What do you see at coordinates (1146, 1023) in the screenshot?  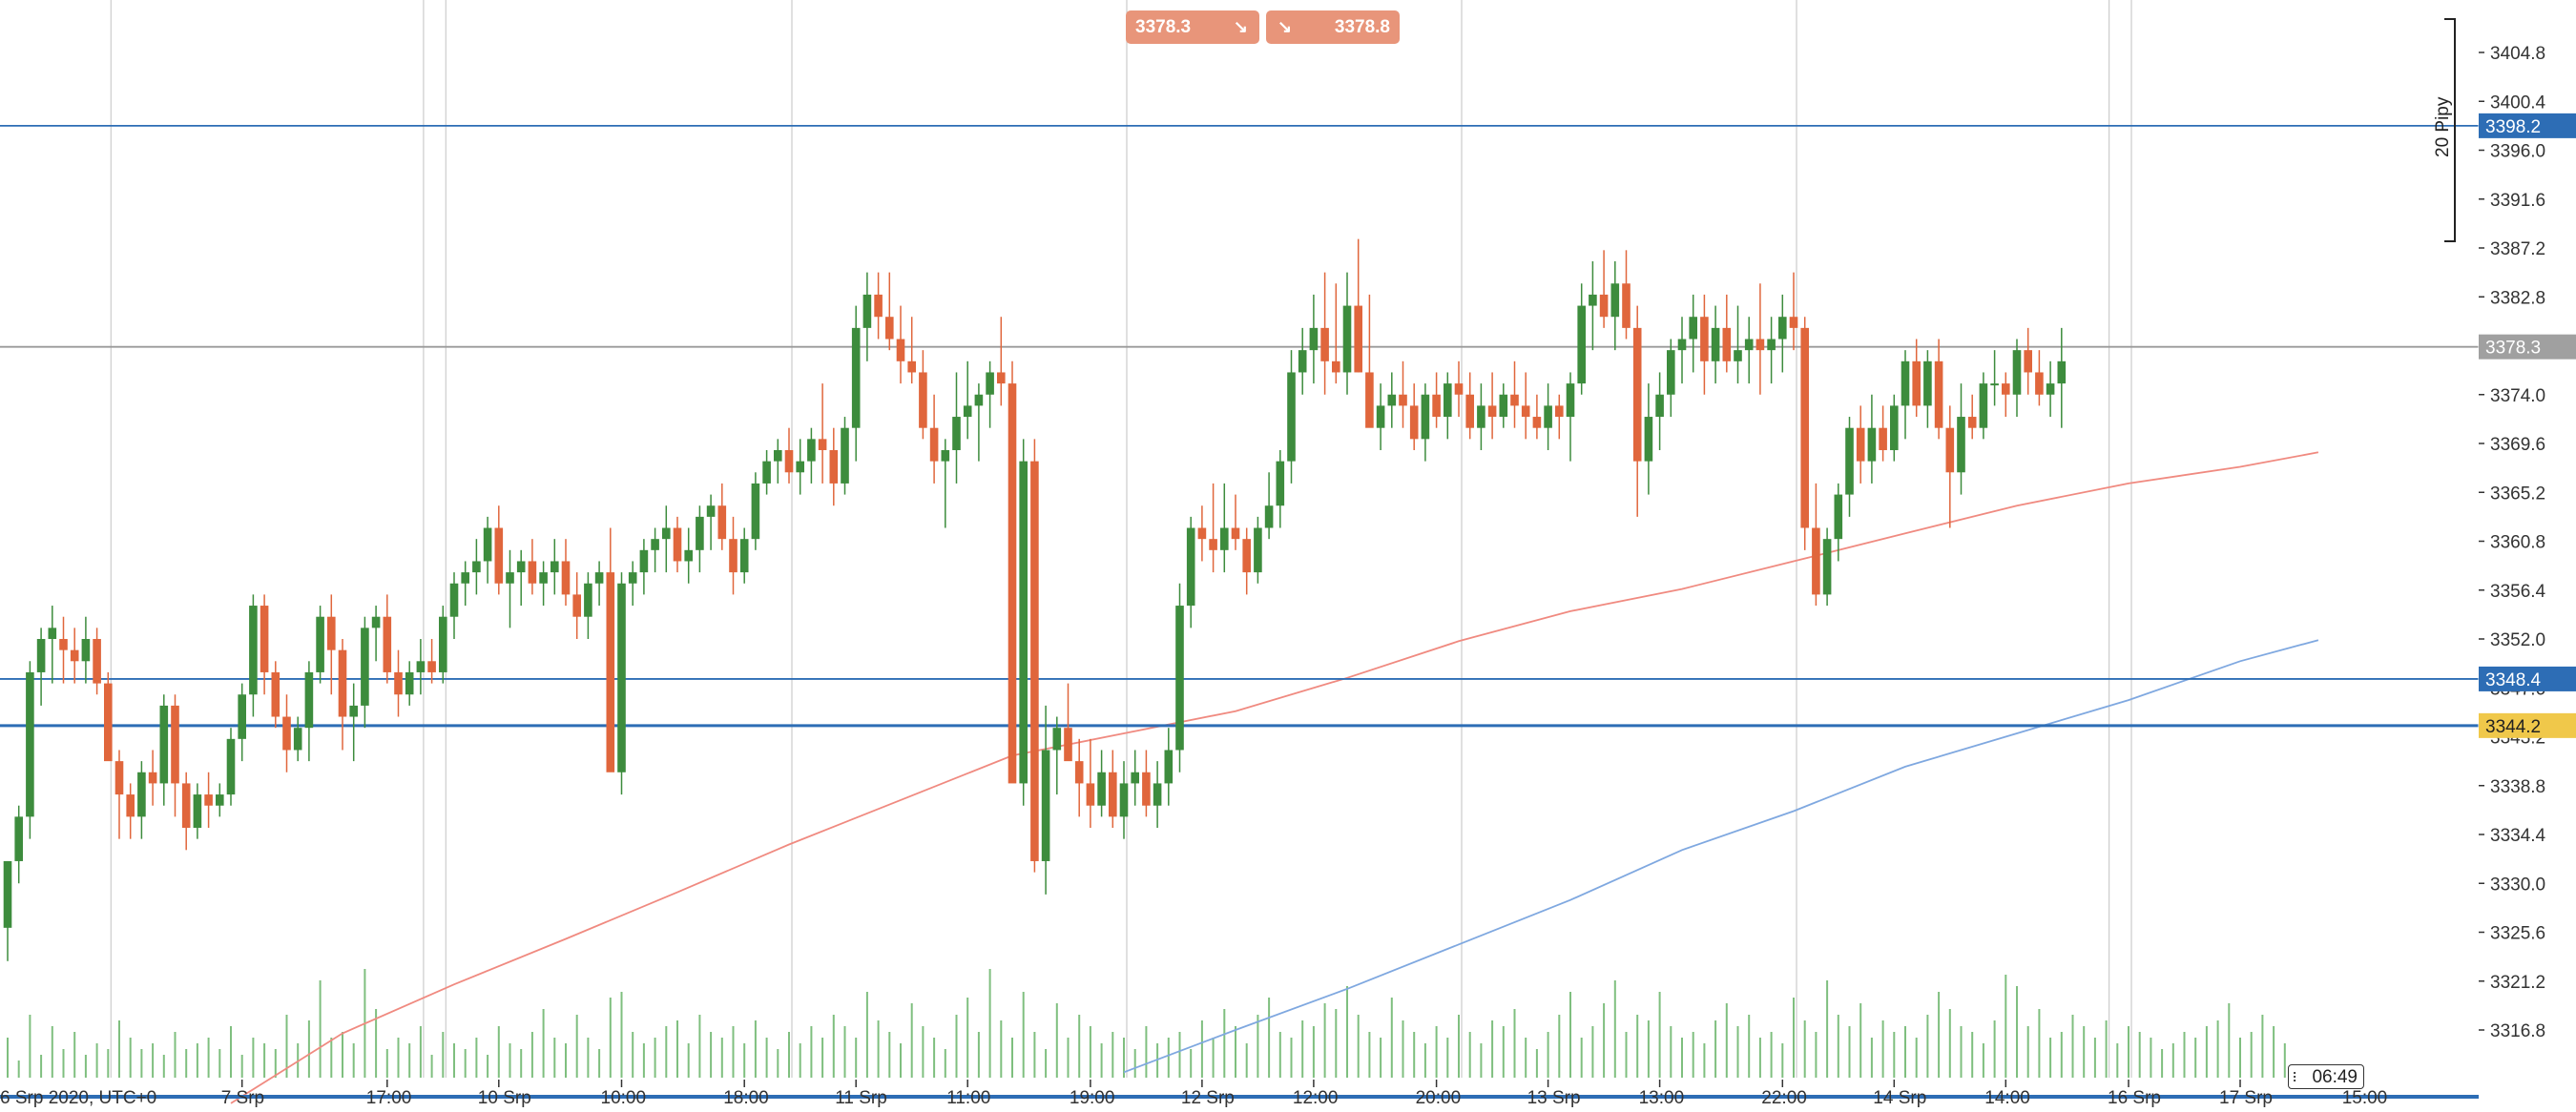 I see `volume-bars` at bounding box center [1146, 1023].